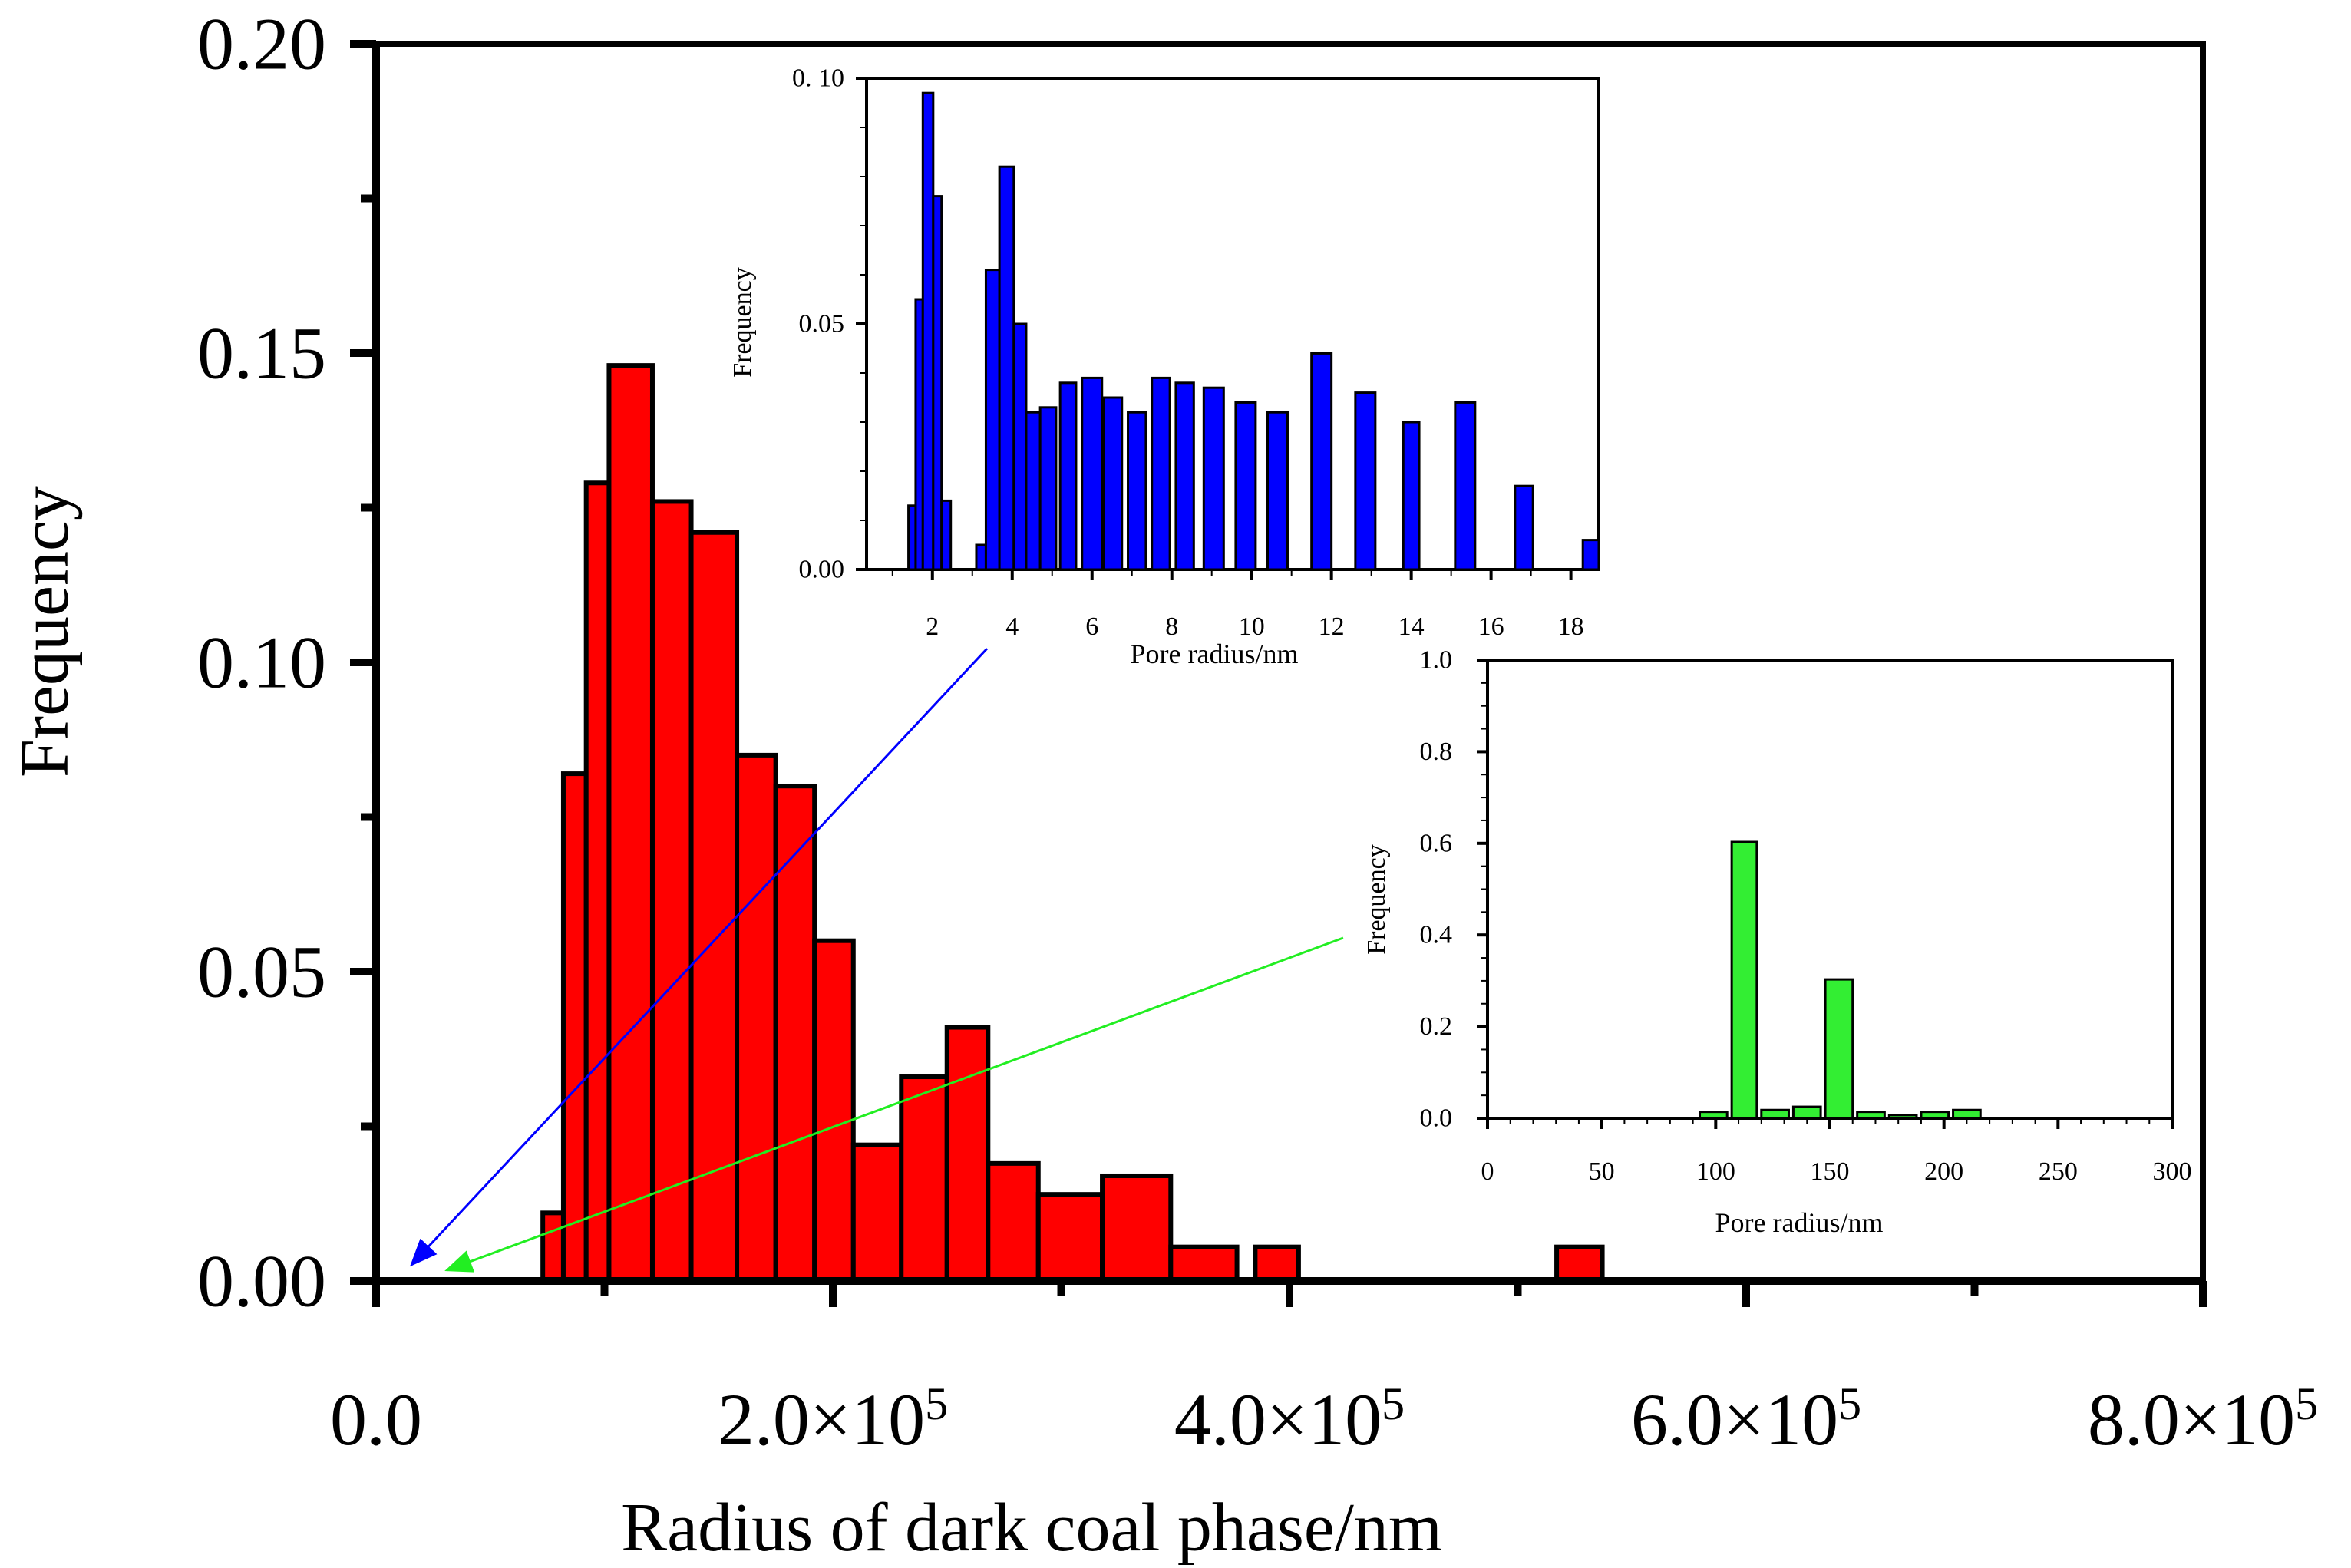  Describe the element at coordinates (1436, 1118) in the screenshot. I see `inset-meso-y-tick-label: 0.0` at that location.